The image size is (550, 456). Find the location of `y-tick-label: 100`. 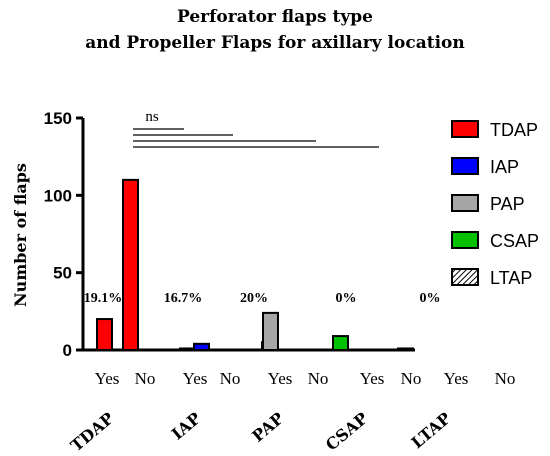

y-tick-label: 100 is located at coordinates (58, 195).